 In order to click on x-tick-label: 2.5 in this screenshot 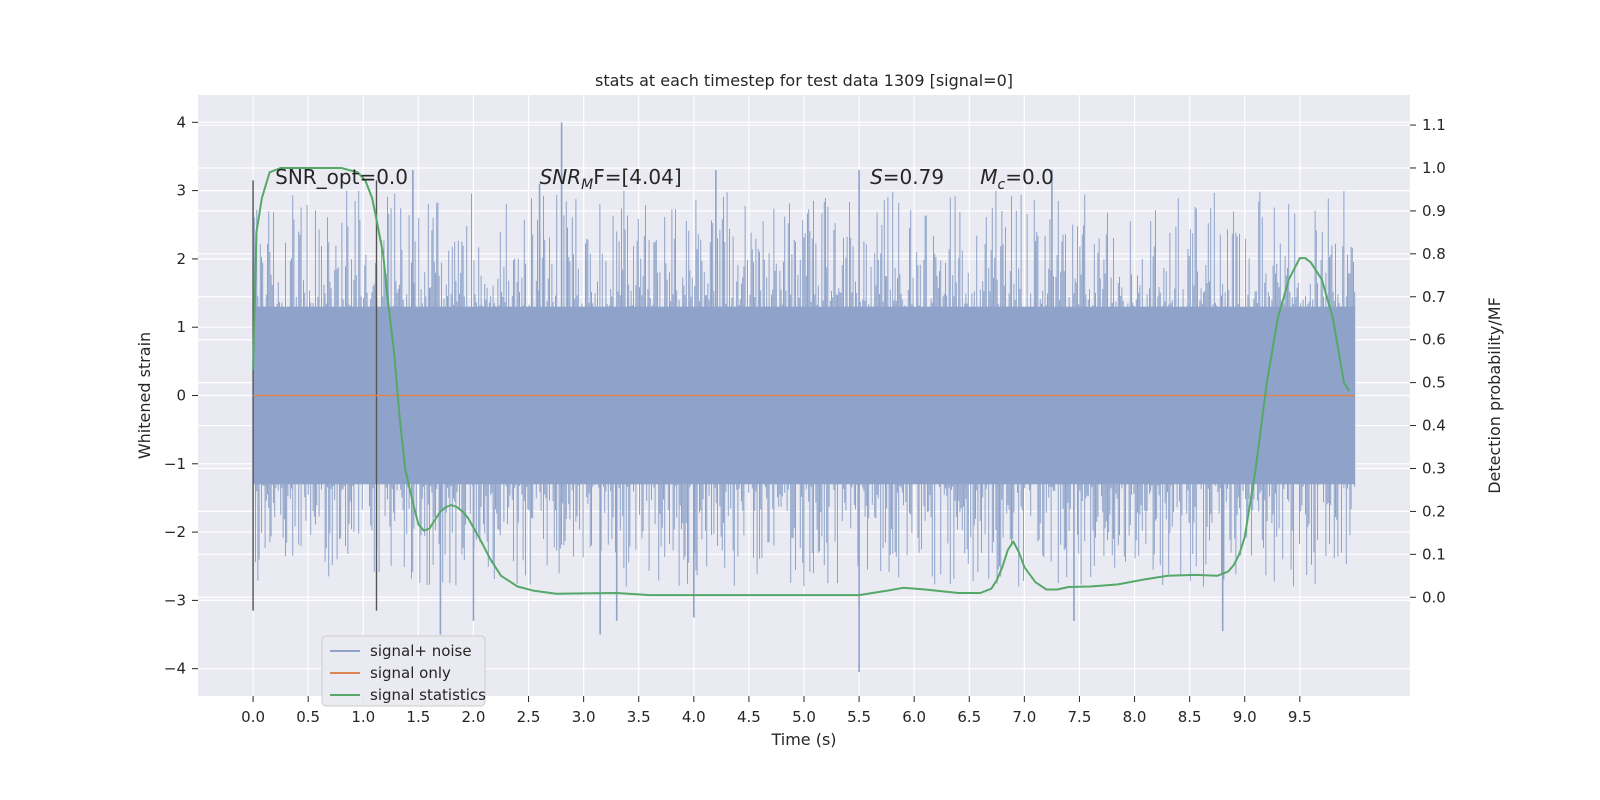, I will do `click(529, 717)`.